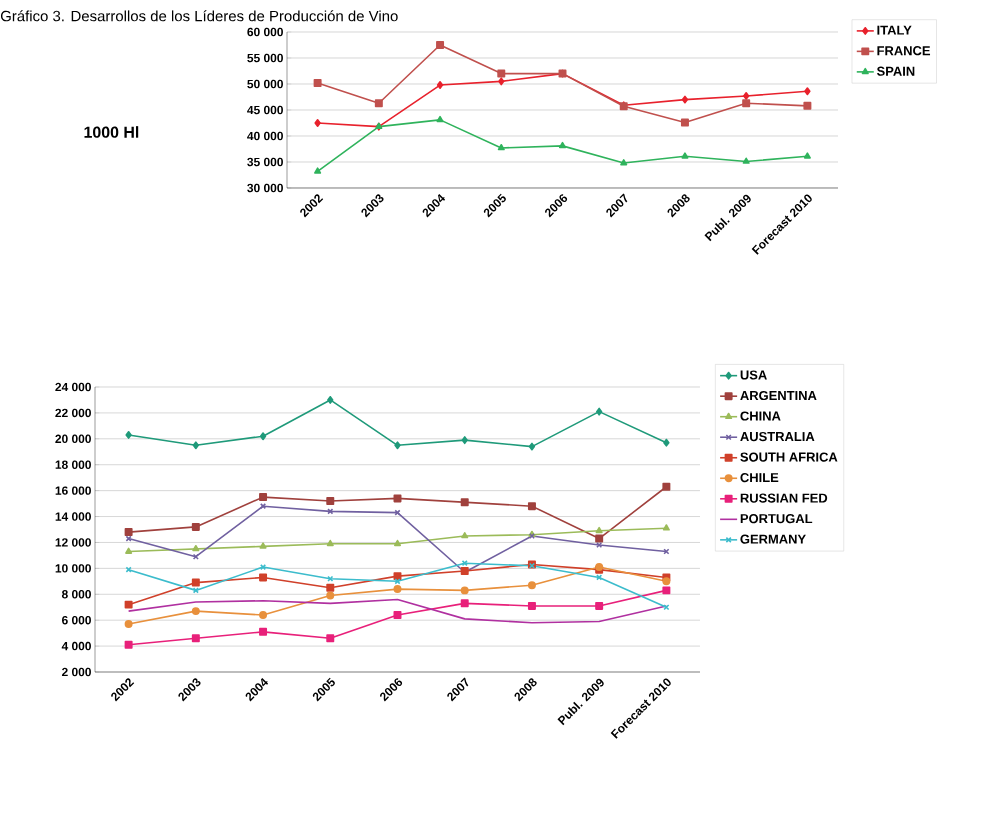 This screenshot has height=814, width=1002. Describe the element at coordinates (73, 568) in the screenshot. I see `y-tick-label: 10 000` at that location.